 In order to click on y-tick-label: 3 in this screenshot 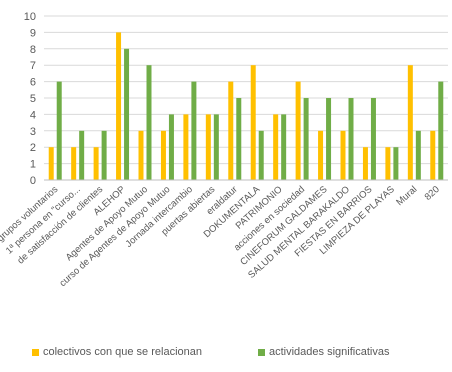, I will do `click(33, 132)`.